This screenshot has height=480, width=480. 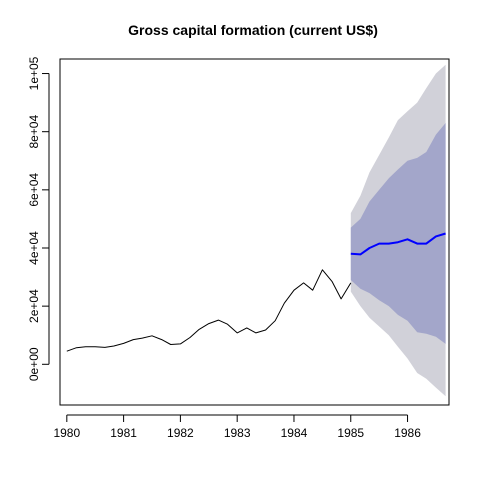 I want to click on x-tick-label: 1986, so click(x=407, y=433).